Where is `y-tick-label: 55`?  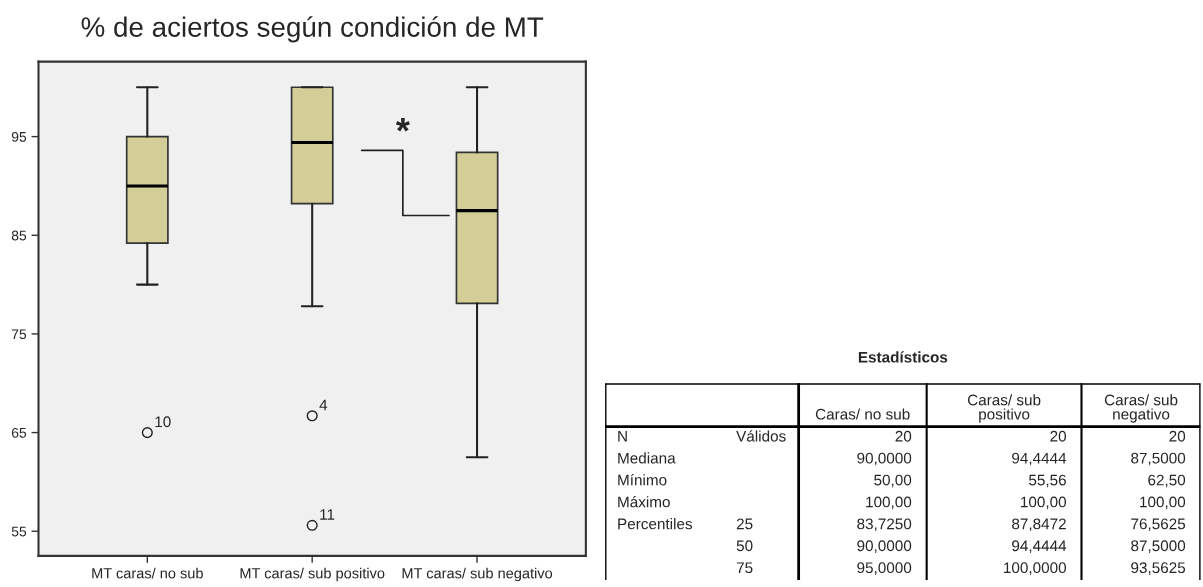 y-tick-label: 55 is located at coordinates (19, 531).